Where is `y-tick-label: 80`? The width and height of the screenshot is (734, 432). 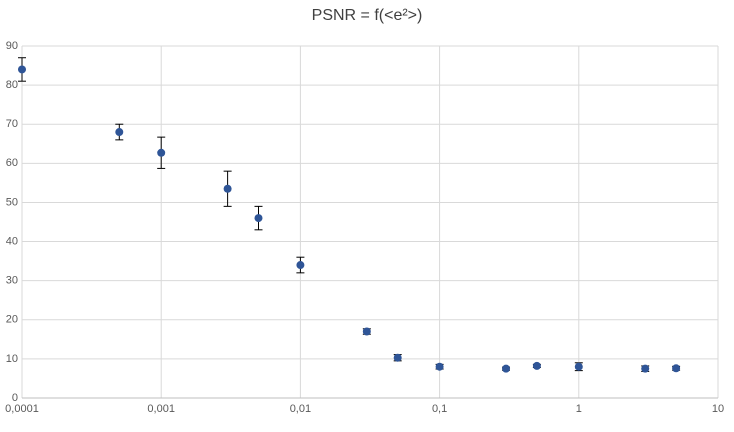
y-tick-label: 80 is located at coordinates (12, 85).